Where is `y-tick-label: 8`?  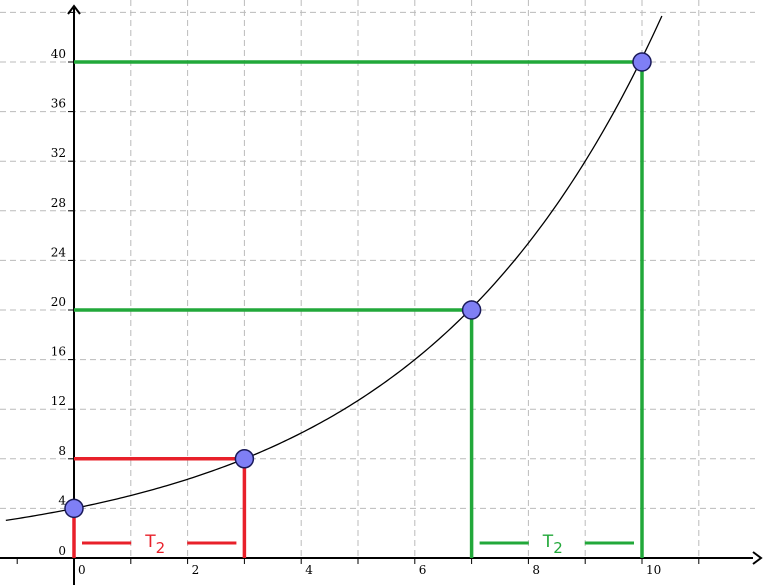
y-tick-label: 8 is located at coordinates (62, 451).